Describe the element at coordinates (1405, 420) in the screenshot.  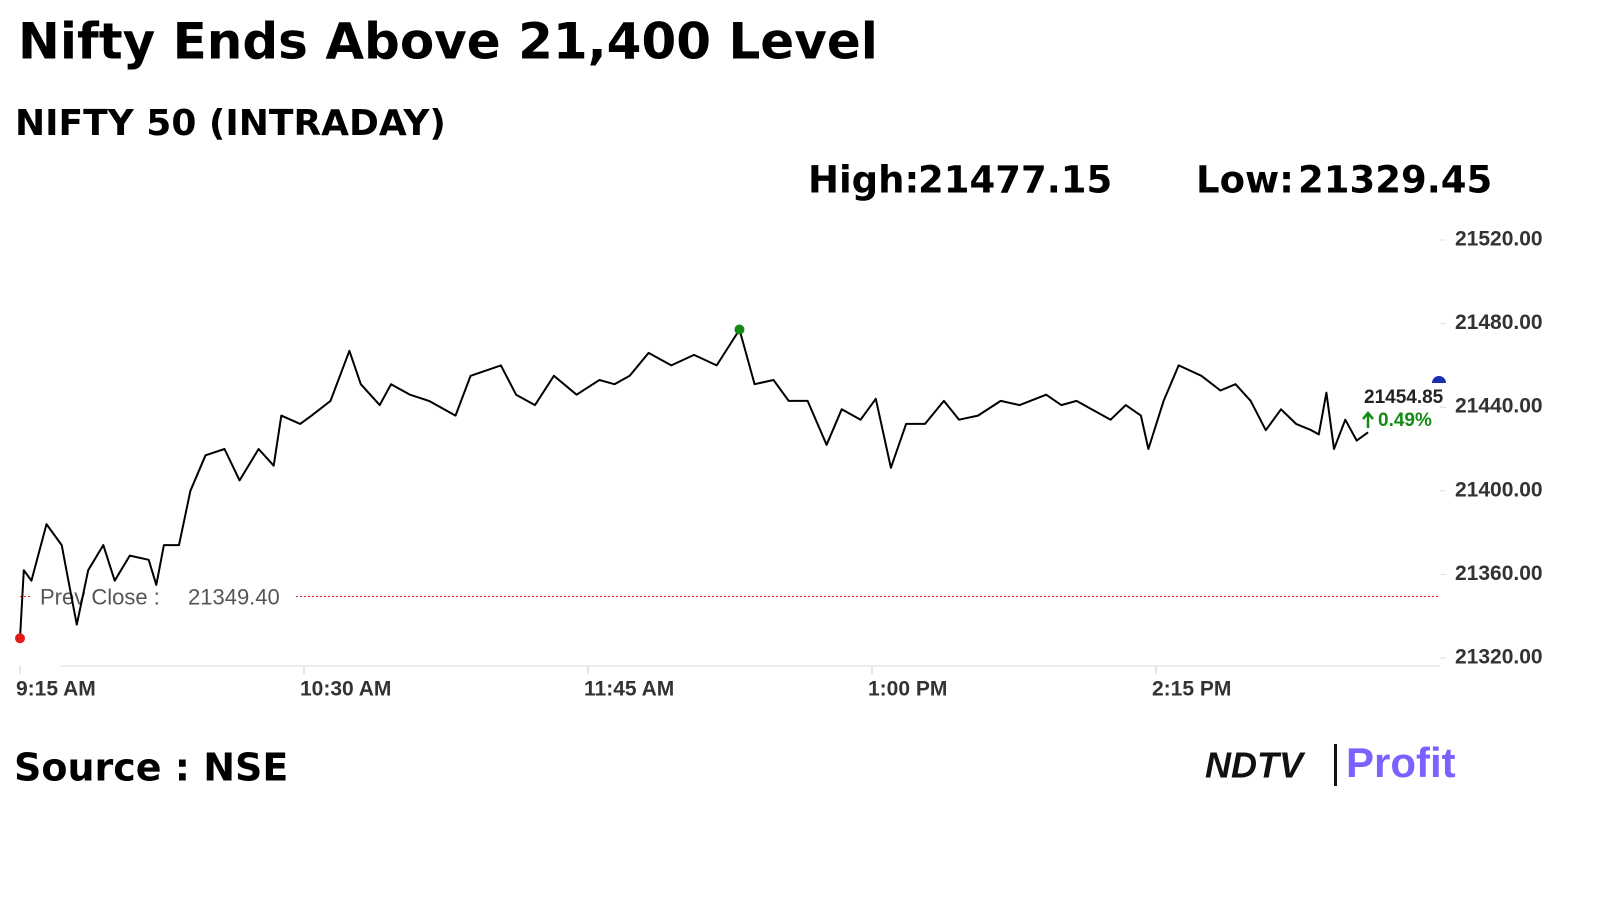
I see `change-percent: 0.49%` at that location.